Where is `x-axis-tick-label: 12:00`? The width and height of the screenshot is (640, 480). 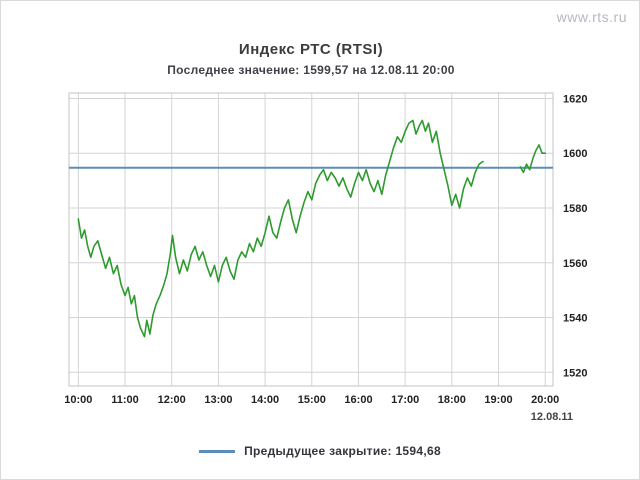
x-axis-tick-label: 12:00 is located at coordinates (172, 400).